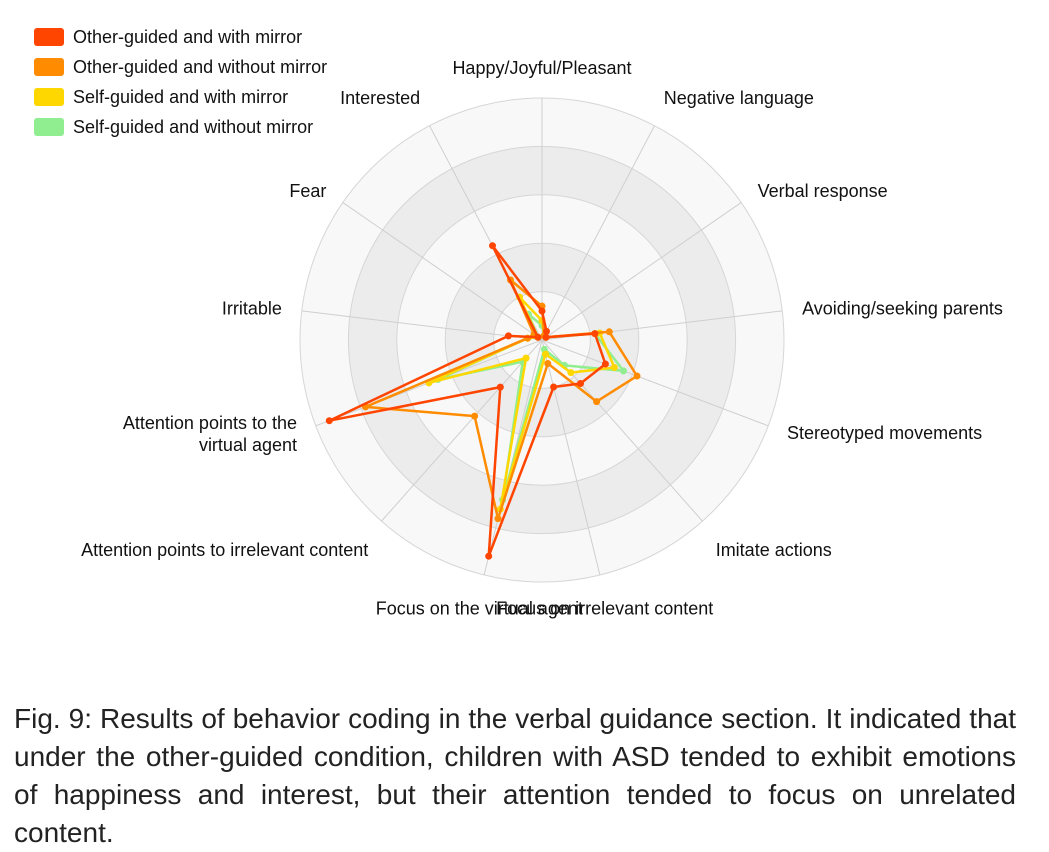 Image resolution: width=1049 pixels, height=852 pixels. Describe the element at coordinates (210, 434) in the screenshot. I see `category-label: Attention points to the virtual agent` at that location.